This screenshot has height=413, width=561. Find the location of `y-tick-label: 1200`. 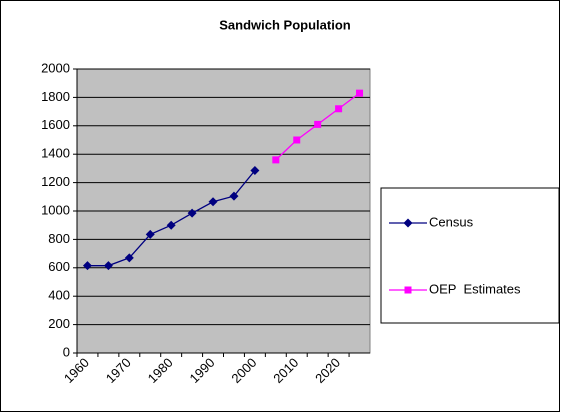

y-tick-label: 1200 is located at coordinates (55, 181).